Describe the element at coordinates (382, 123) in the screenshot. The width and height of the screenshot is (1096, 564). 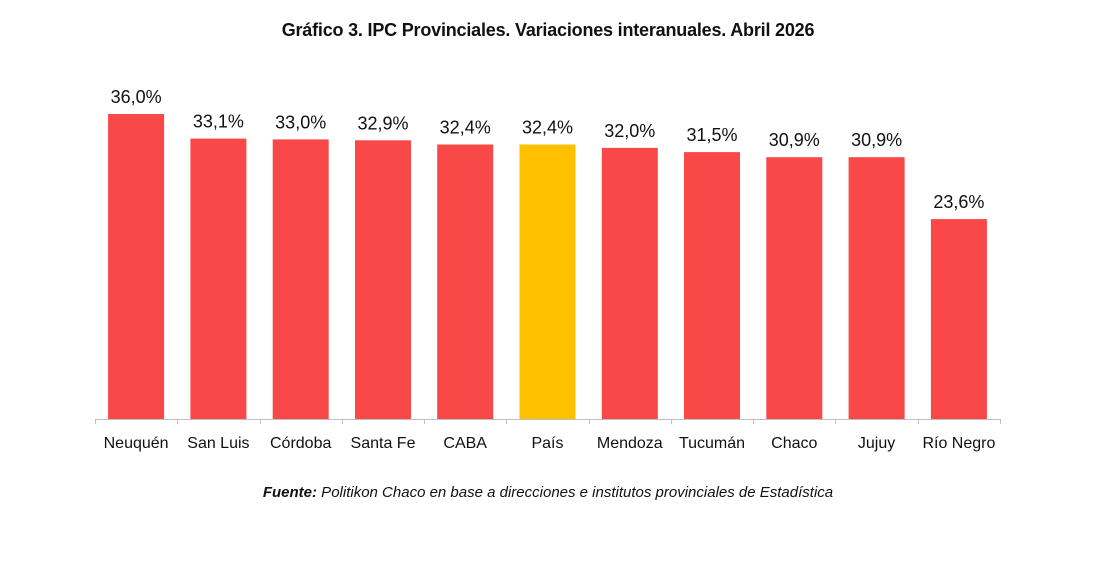
I see `data-label-3: 32,9%` at that location.